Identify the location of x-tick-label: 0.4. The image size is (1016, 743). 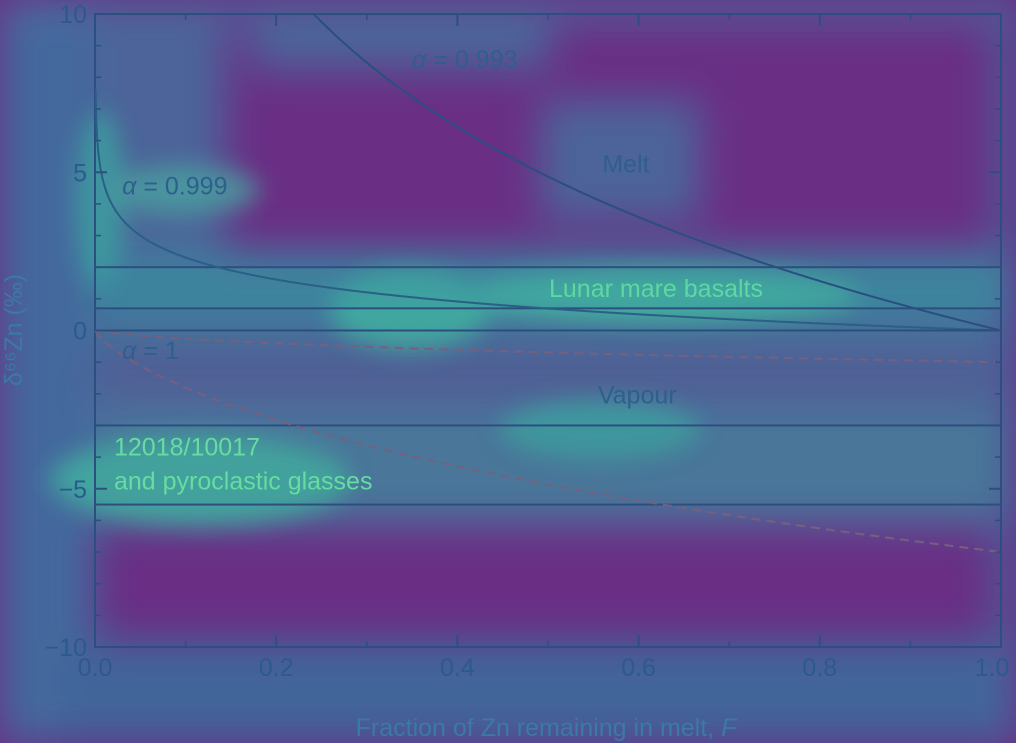
(457, 668).